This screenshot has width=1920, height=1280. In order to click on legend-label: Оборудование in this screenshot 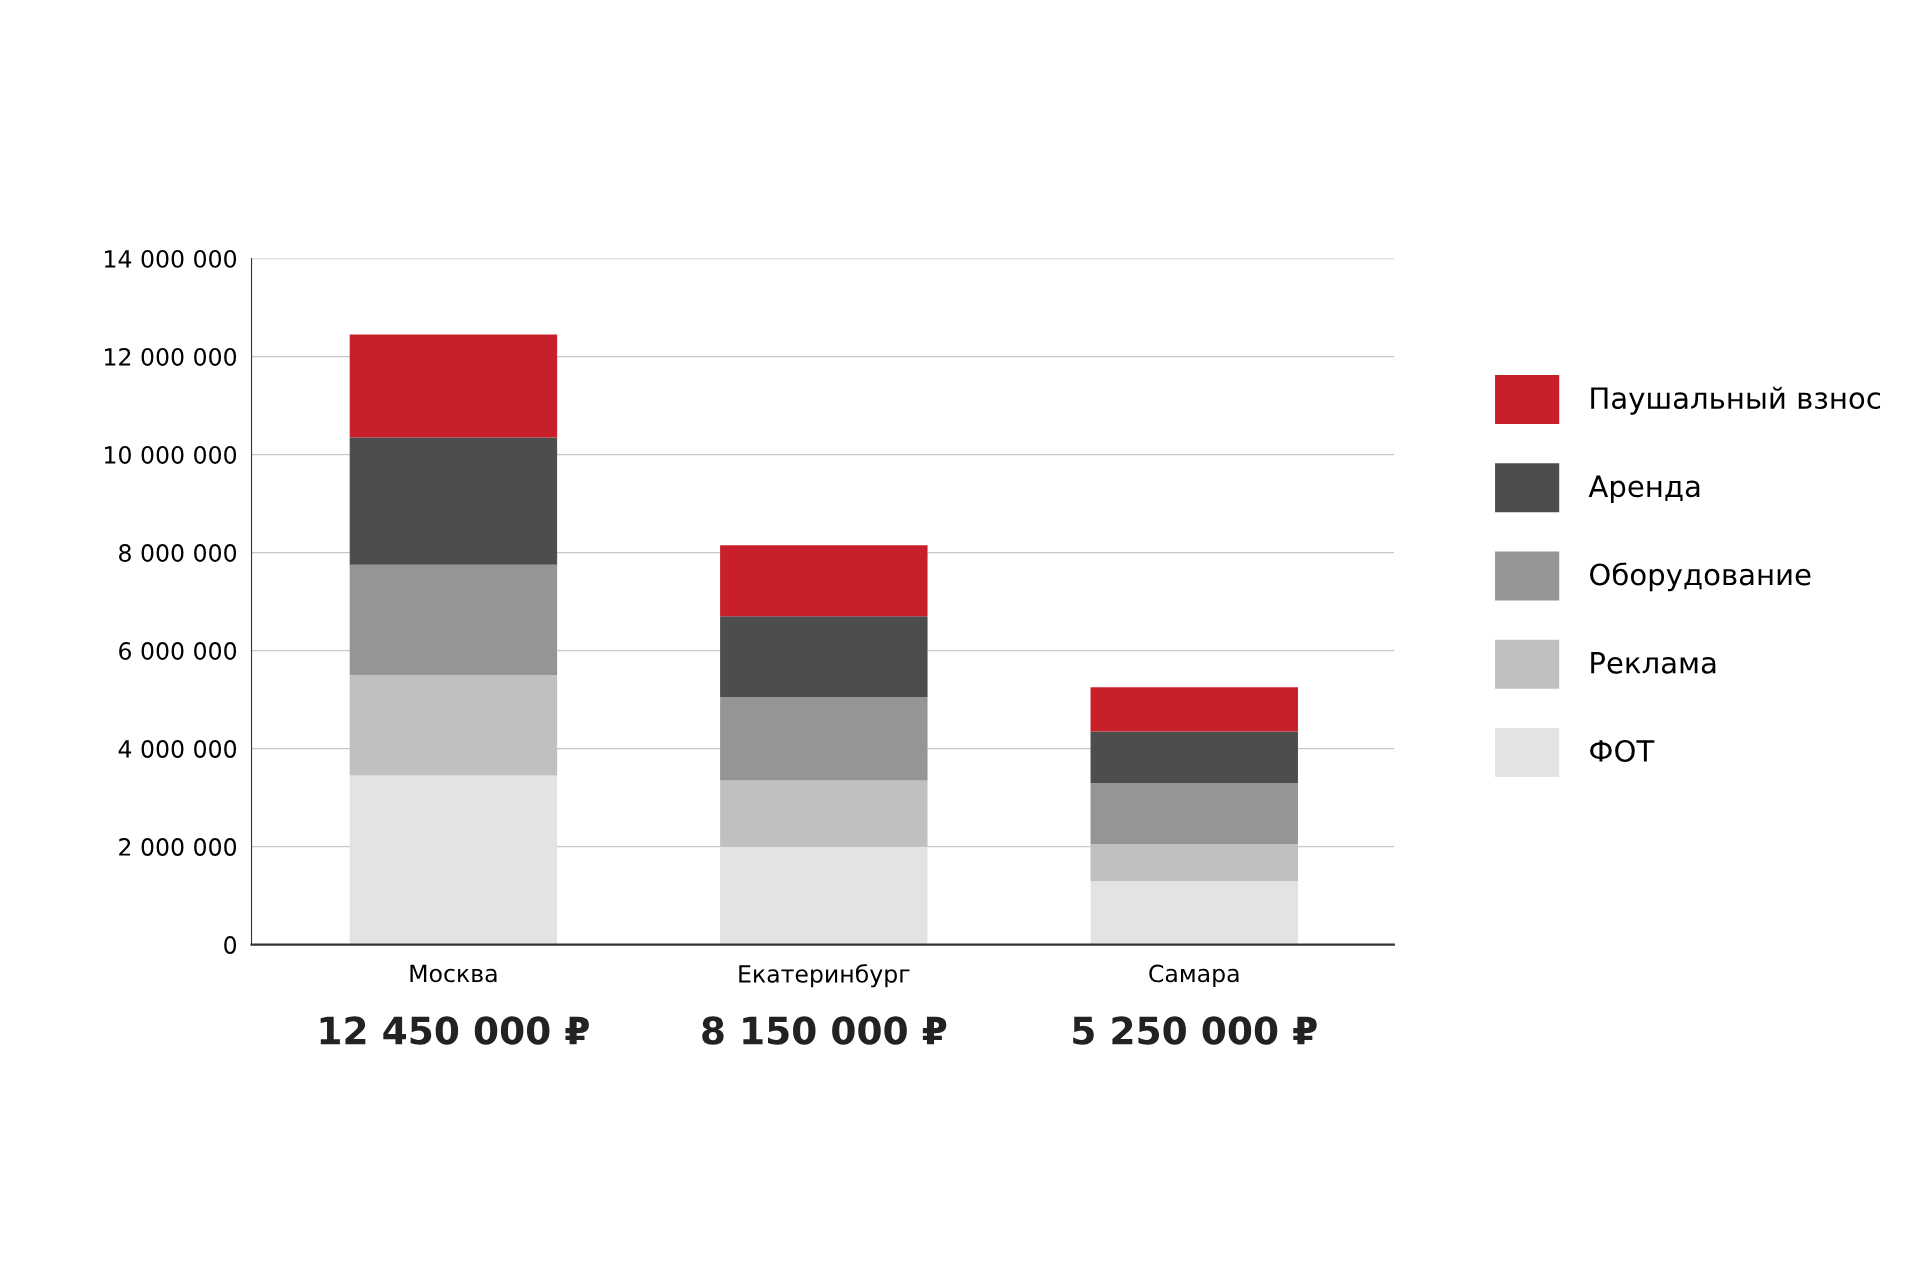, I will do `click(1700, 577)`.